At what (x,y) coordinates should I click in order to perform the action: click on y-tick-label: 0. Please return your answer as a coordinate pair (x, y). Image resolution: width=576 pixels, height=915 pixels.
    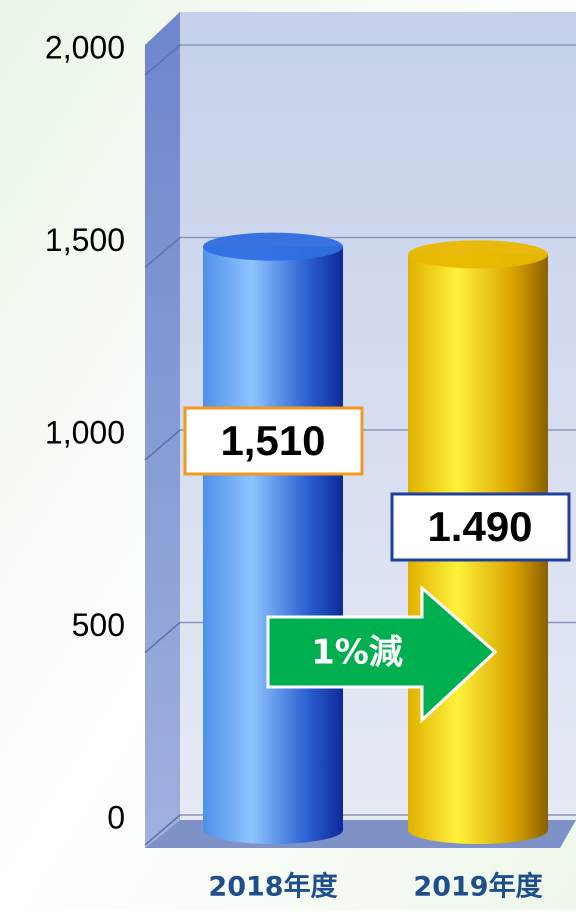
    Looking at the image, I should click on (116, 817).